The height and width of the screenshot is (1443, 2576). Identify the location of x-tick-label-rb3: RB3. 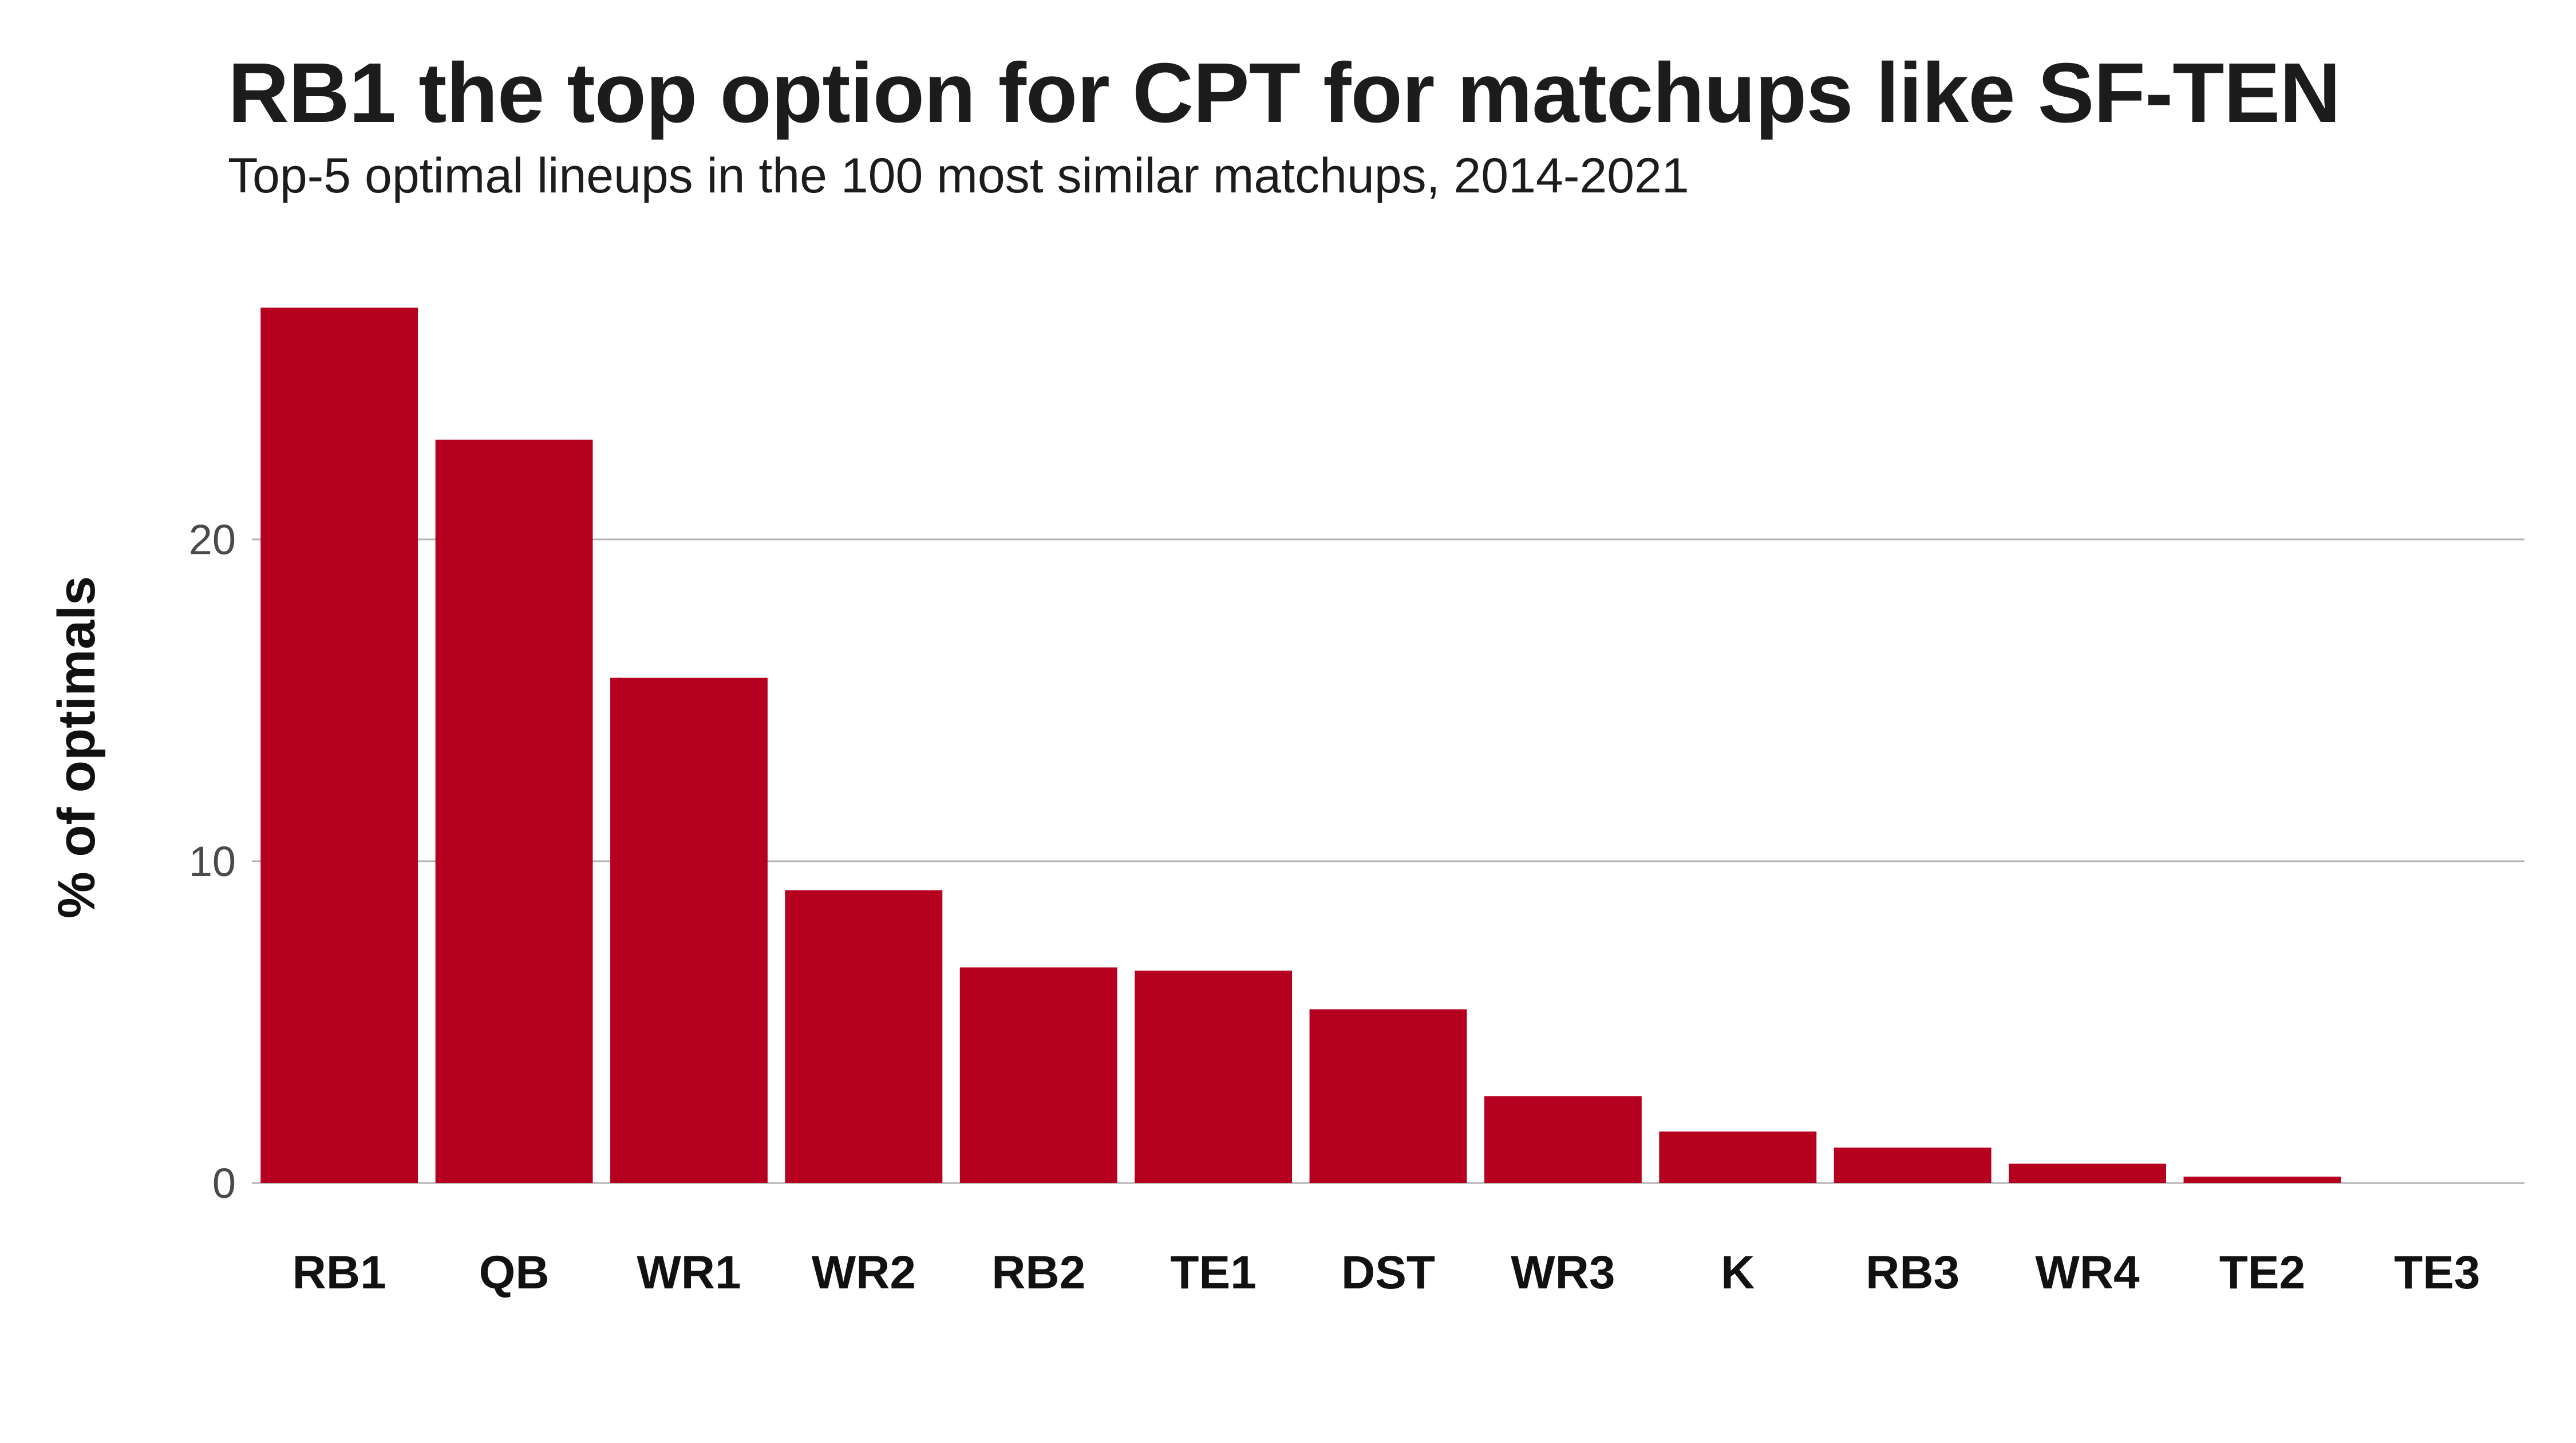
(1912, 1273).